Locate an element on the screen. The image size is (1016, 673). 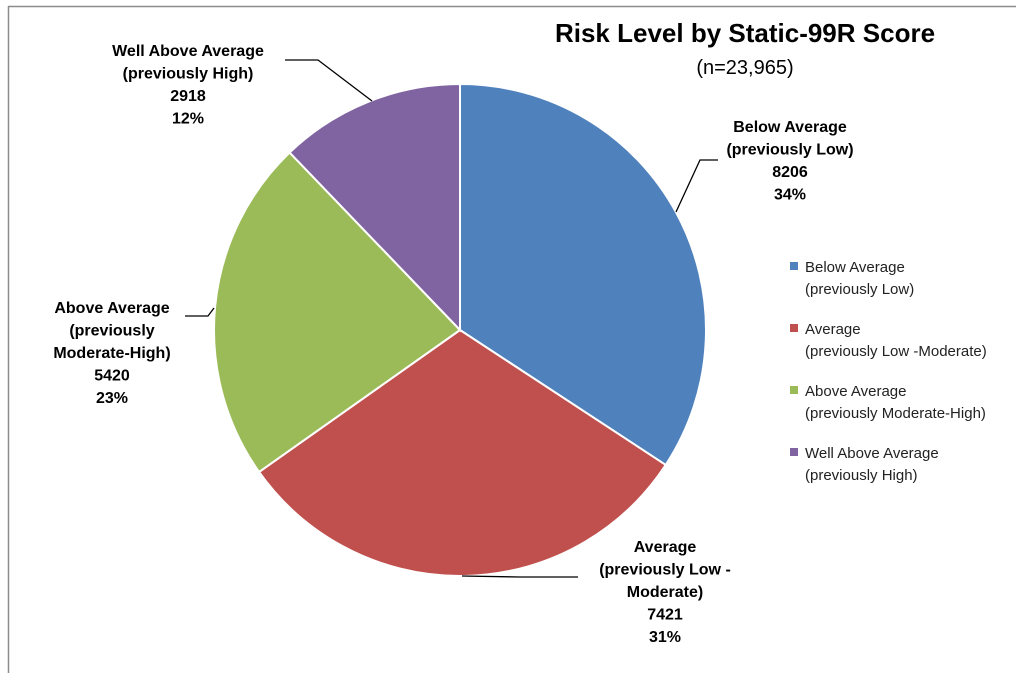
data-label-name-line: (previously High) is located at coordinates (188, 74).